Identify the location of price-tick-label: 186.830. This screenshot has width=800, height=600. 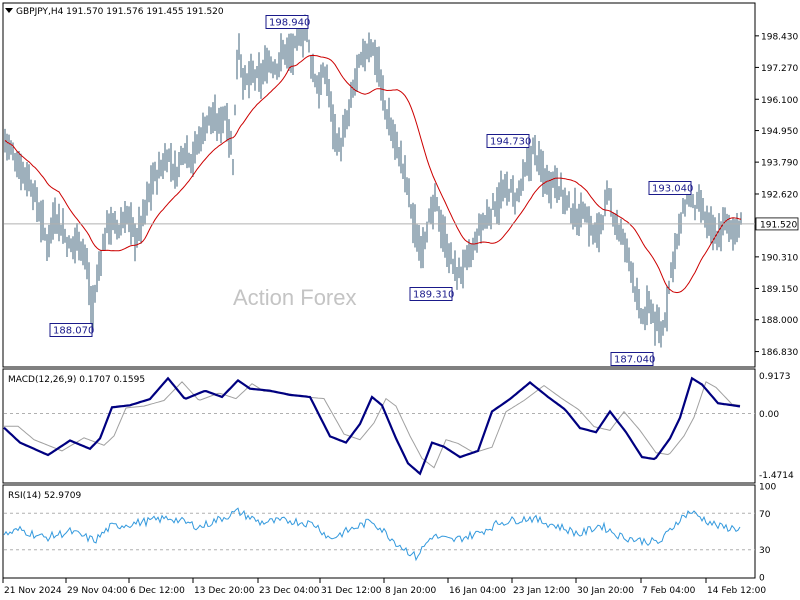
(779, 353).